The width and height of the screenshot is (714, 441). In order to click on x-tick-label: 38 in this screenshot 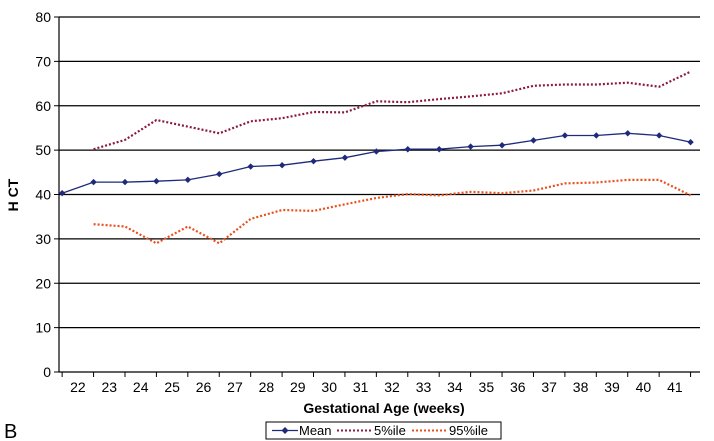, I will do `click(581, 387)`.